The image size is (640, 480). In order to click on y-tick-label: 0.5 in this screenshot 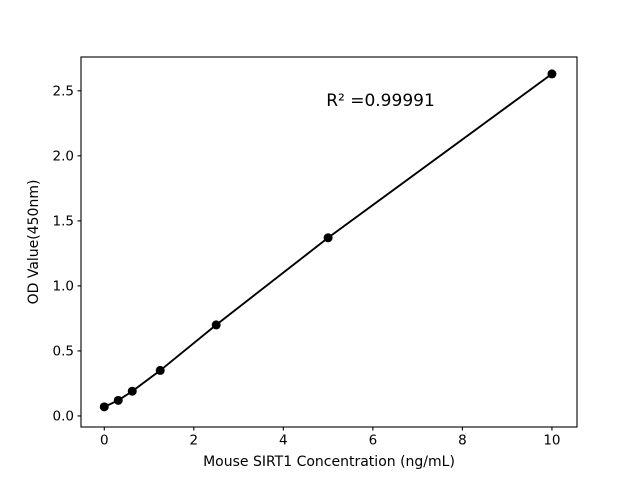, I will do `click(63, 352)`.